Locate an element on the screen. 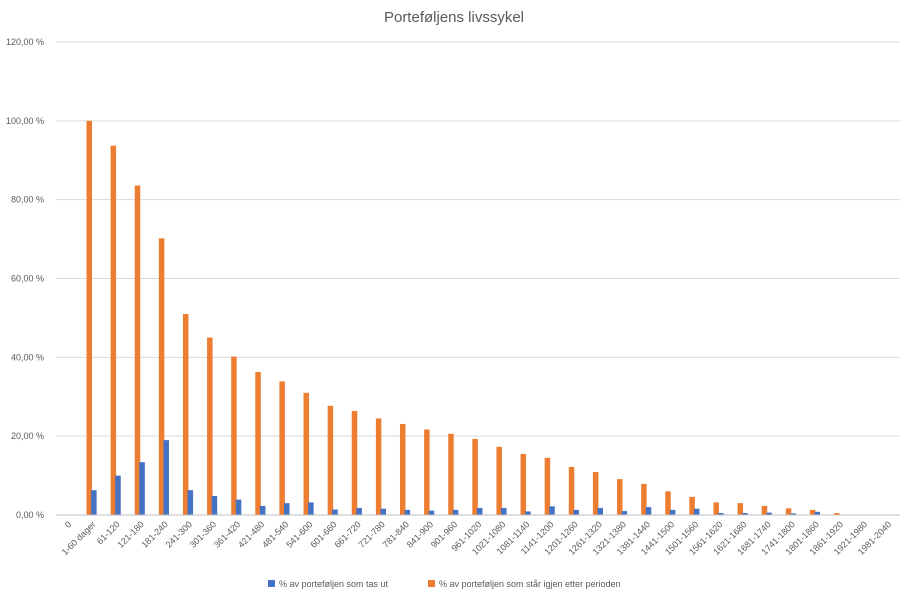  y-tick-label: 120,00 % is located at coordinates (25, 42).